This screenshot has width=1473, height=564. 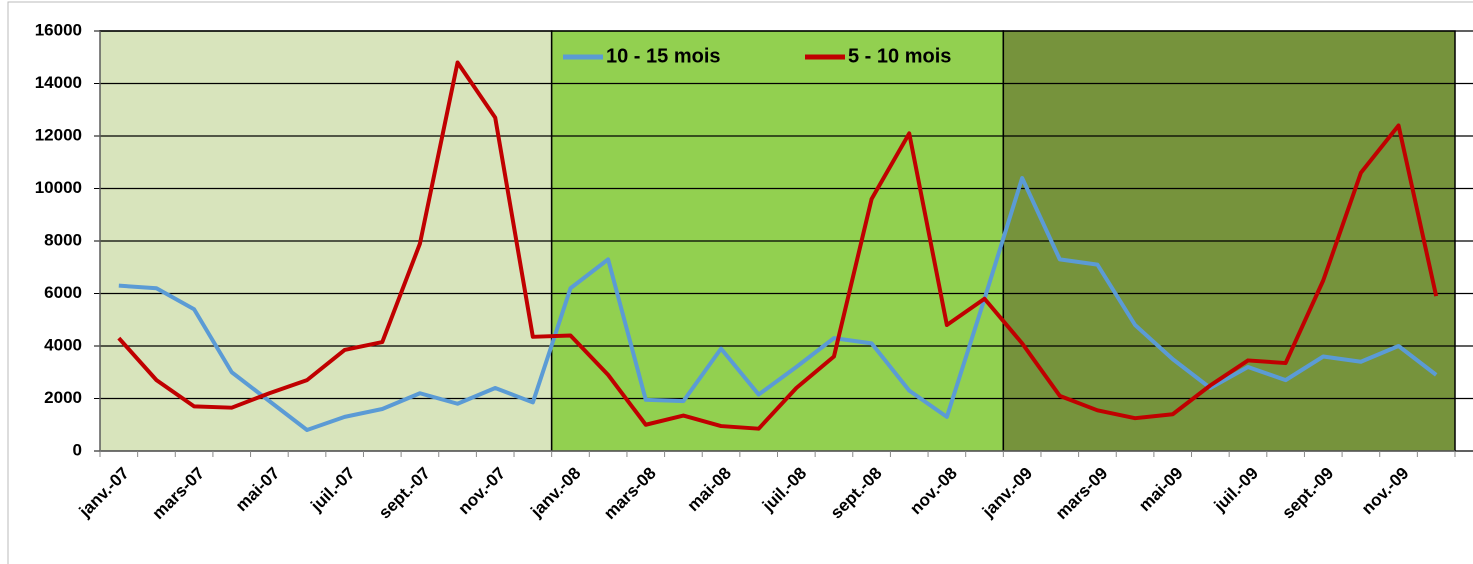 I want to click on x-tick-label: mars-07, so click(x=179, y=494).